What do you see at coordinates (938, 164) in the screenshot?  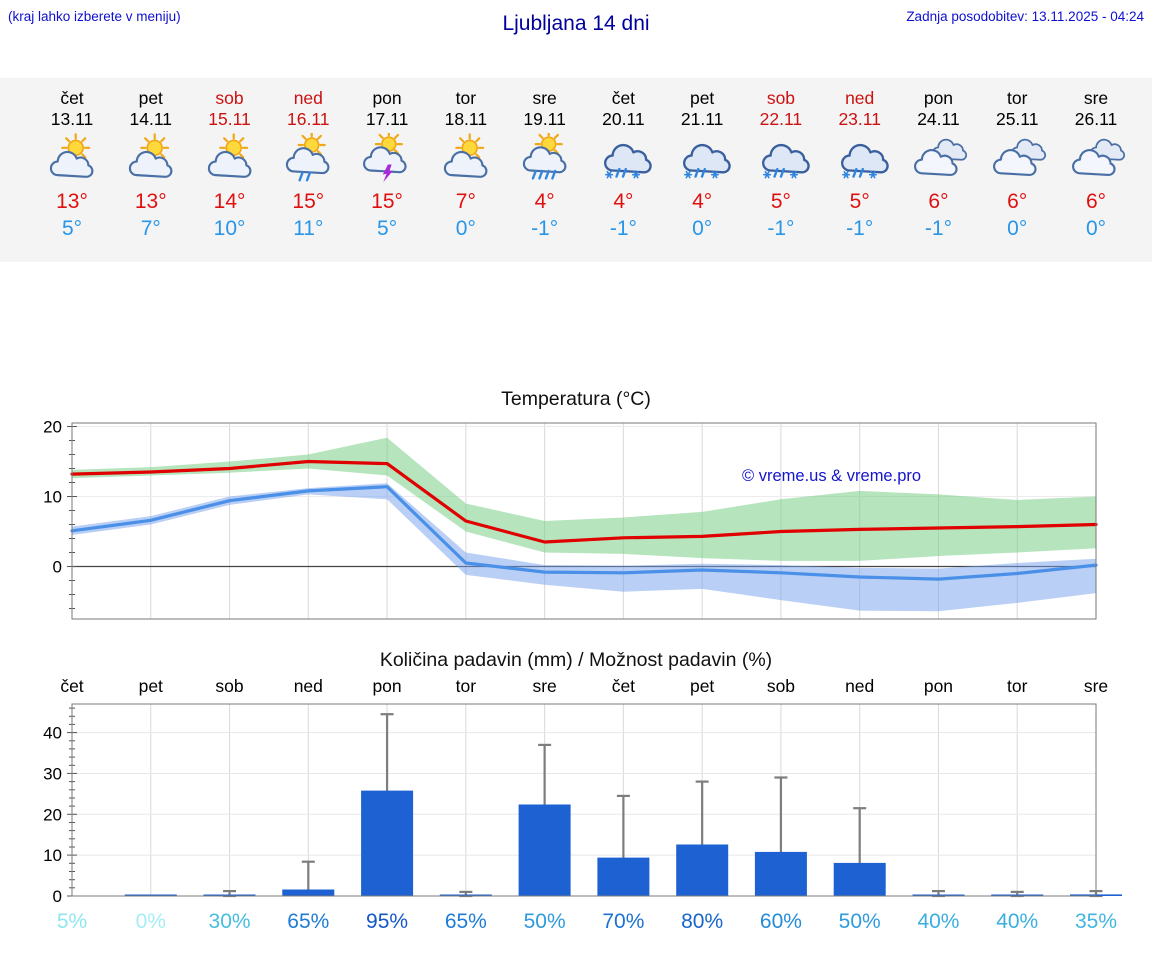 I see `forecast-day: pon 24.11 6° -1°` at bounding box center [938, 164].